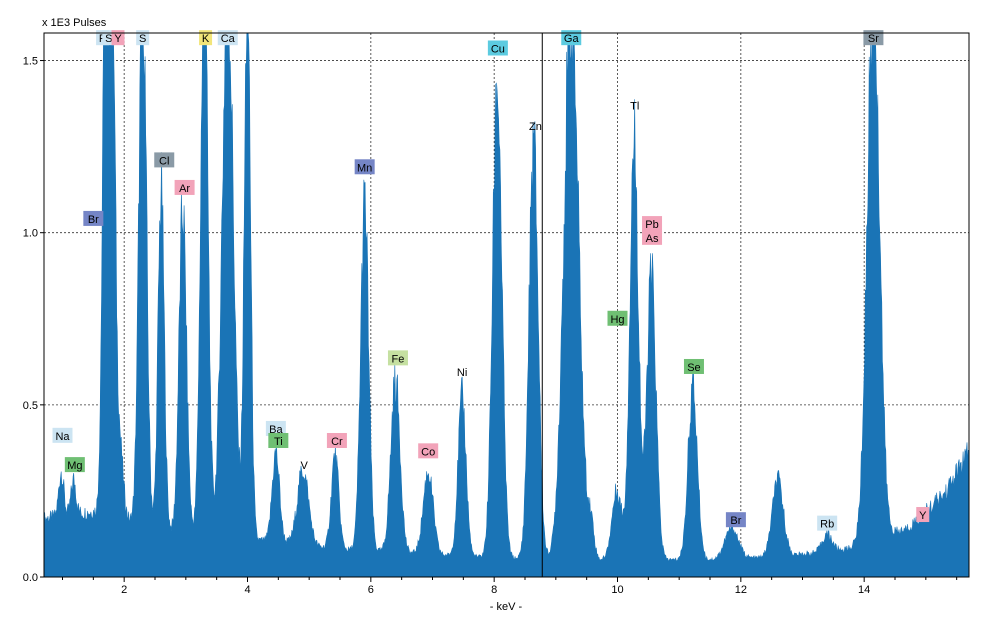 The height and width of the screenshot is (621, 1000). What do you see at coordinates (741, 590) in the screenshot?
I see `x-tick-label-5: 12` at bounding box center [741, 590].